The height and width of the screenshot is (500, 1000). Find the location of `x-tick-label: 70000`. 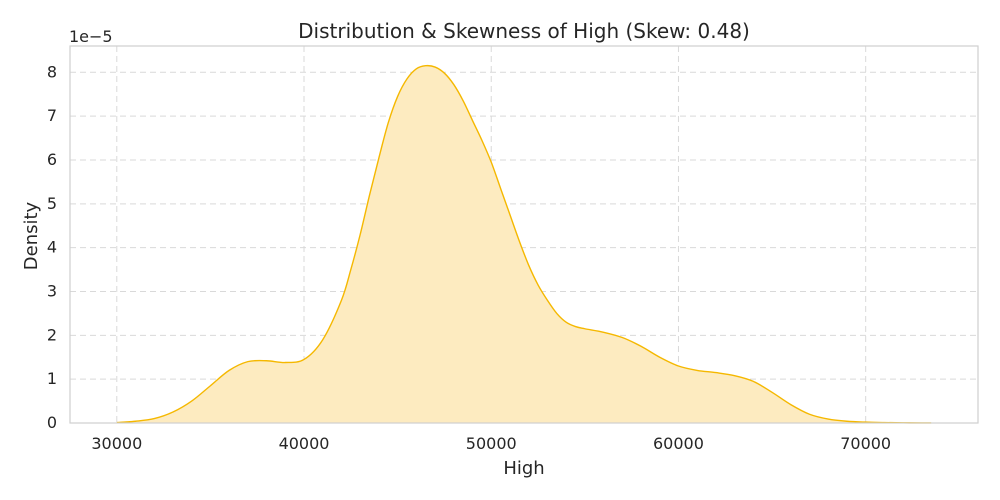

x-tick-label: 70000 is located at coordinates (865, 443).